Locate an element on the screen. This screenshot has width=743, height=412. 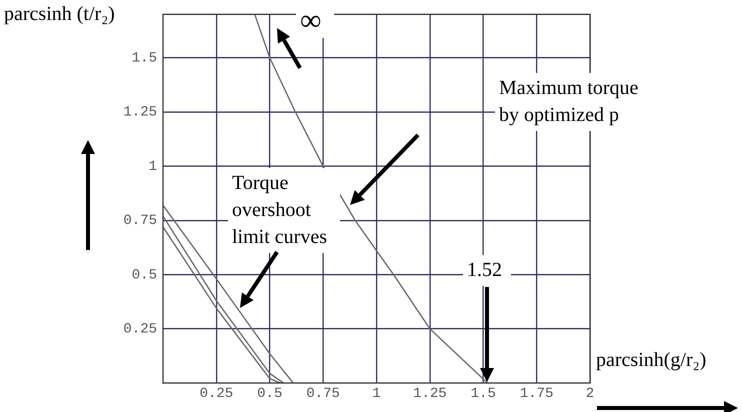
x-tick-label: 1.5 is located at coordinates (483, 394).